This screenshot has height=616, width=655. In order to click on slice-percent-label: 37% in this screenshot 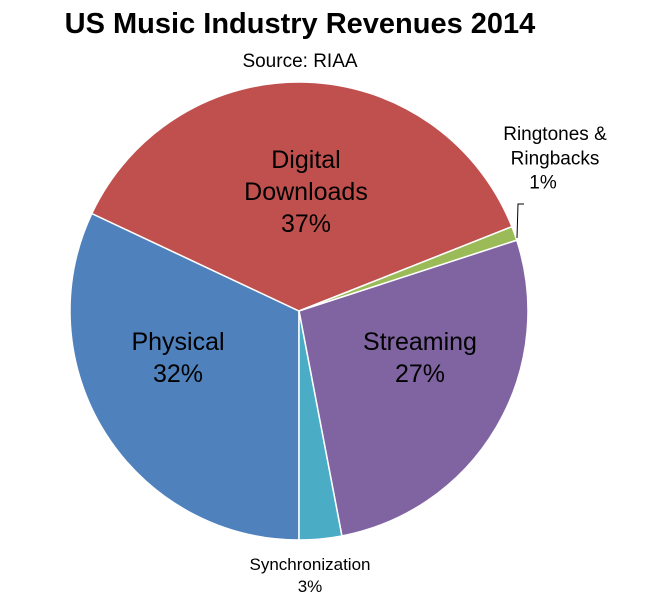, I will do `click(306, 224)`.